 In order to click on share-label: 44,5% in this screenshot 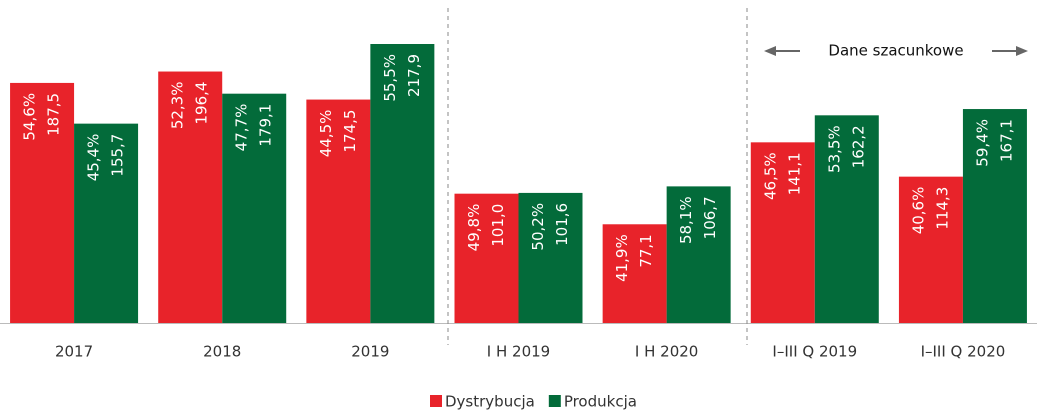, I will do `click(326, 134)`.